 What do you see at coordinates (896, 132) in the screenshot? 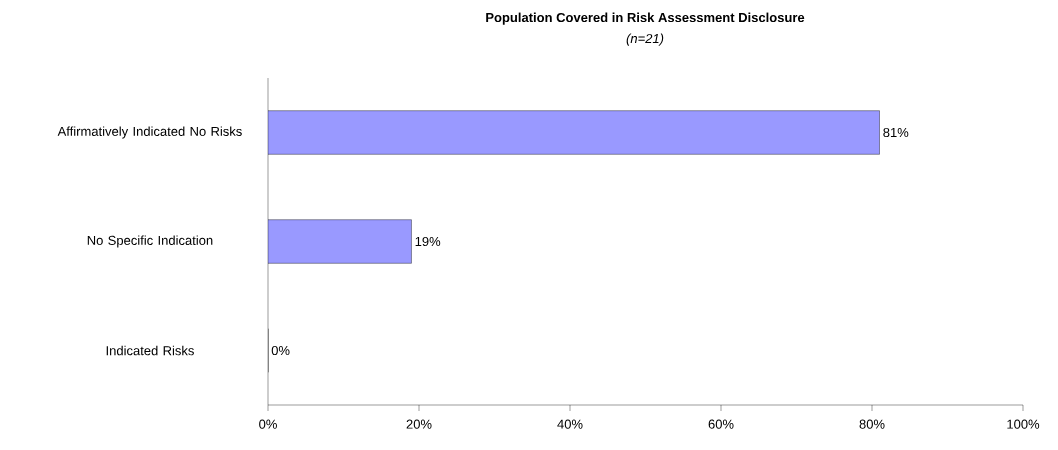
I see `data-label: 81%` at bounding box center [896, 132].